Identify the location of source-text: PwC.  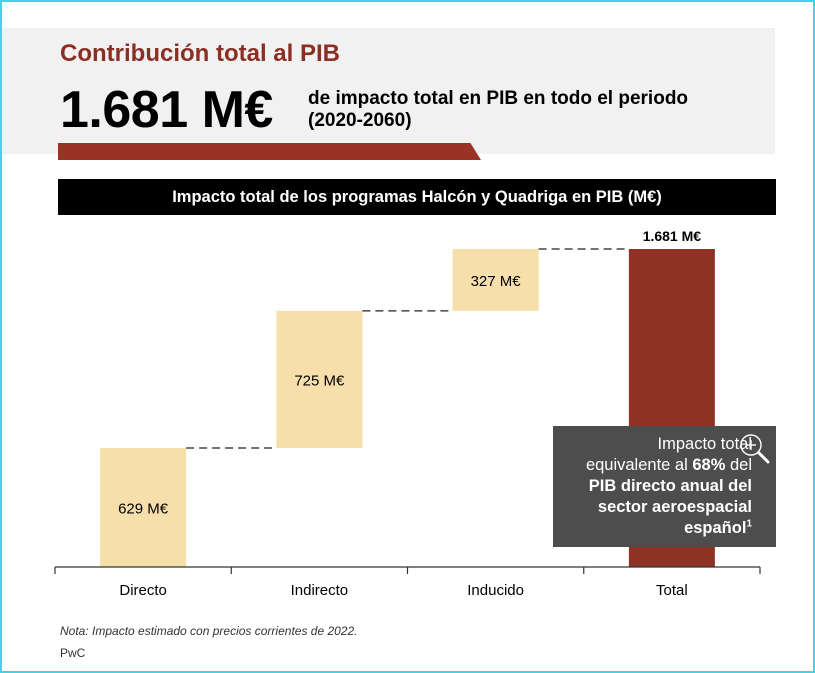
(73, 653).